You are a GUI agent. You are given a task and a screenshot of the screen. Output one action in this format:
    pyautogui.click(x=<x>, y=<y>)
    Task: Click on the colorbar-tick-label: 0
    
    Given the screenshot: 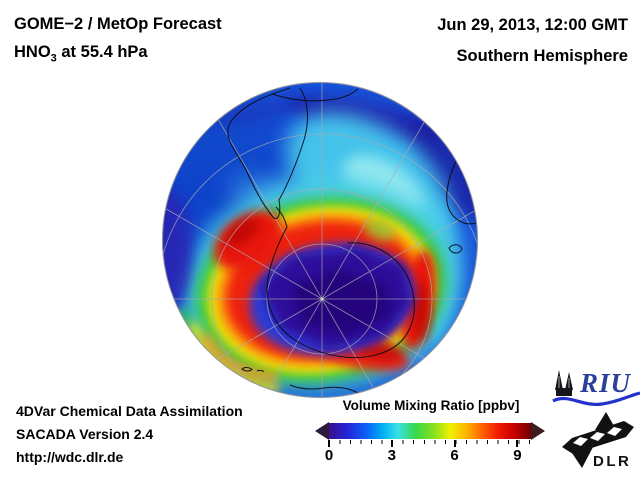 What is the action you would take?
    pyautogui.click(x=329, y=455)
    